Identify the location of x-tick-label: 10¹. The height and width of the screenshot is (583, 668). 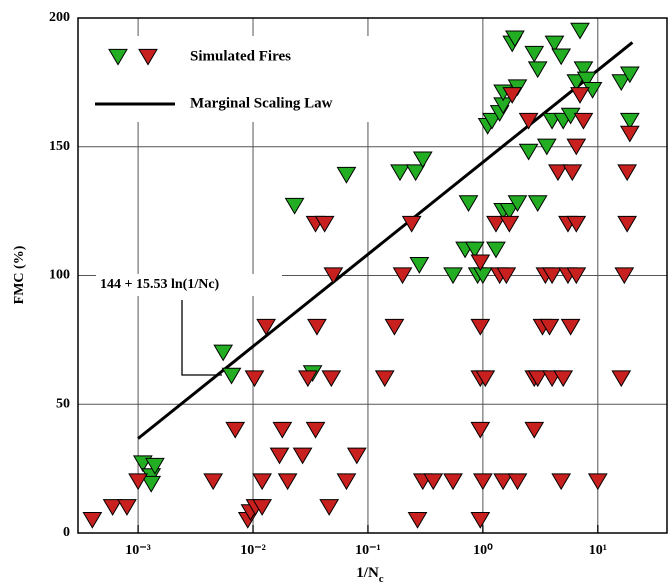
(598, 550).